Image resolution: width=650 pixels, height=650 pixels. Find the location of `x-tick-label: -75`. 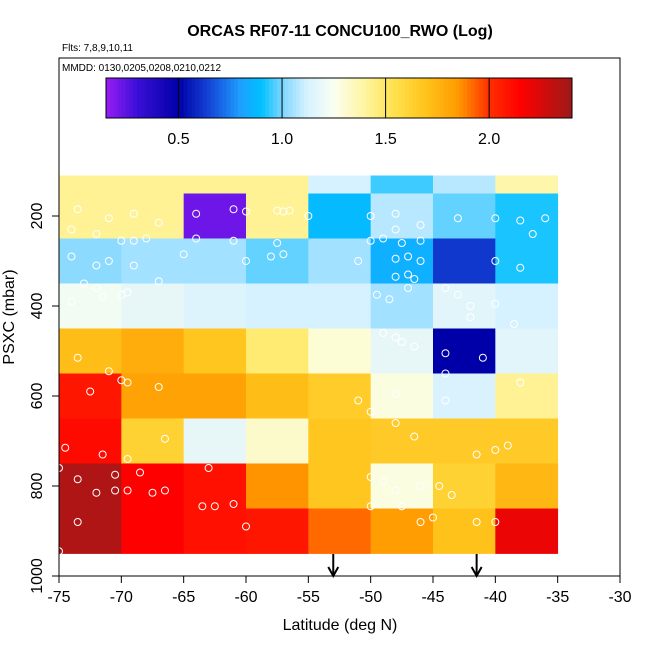

x-tick-label: -75 is located at coordinates (58, 597).